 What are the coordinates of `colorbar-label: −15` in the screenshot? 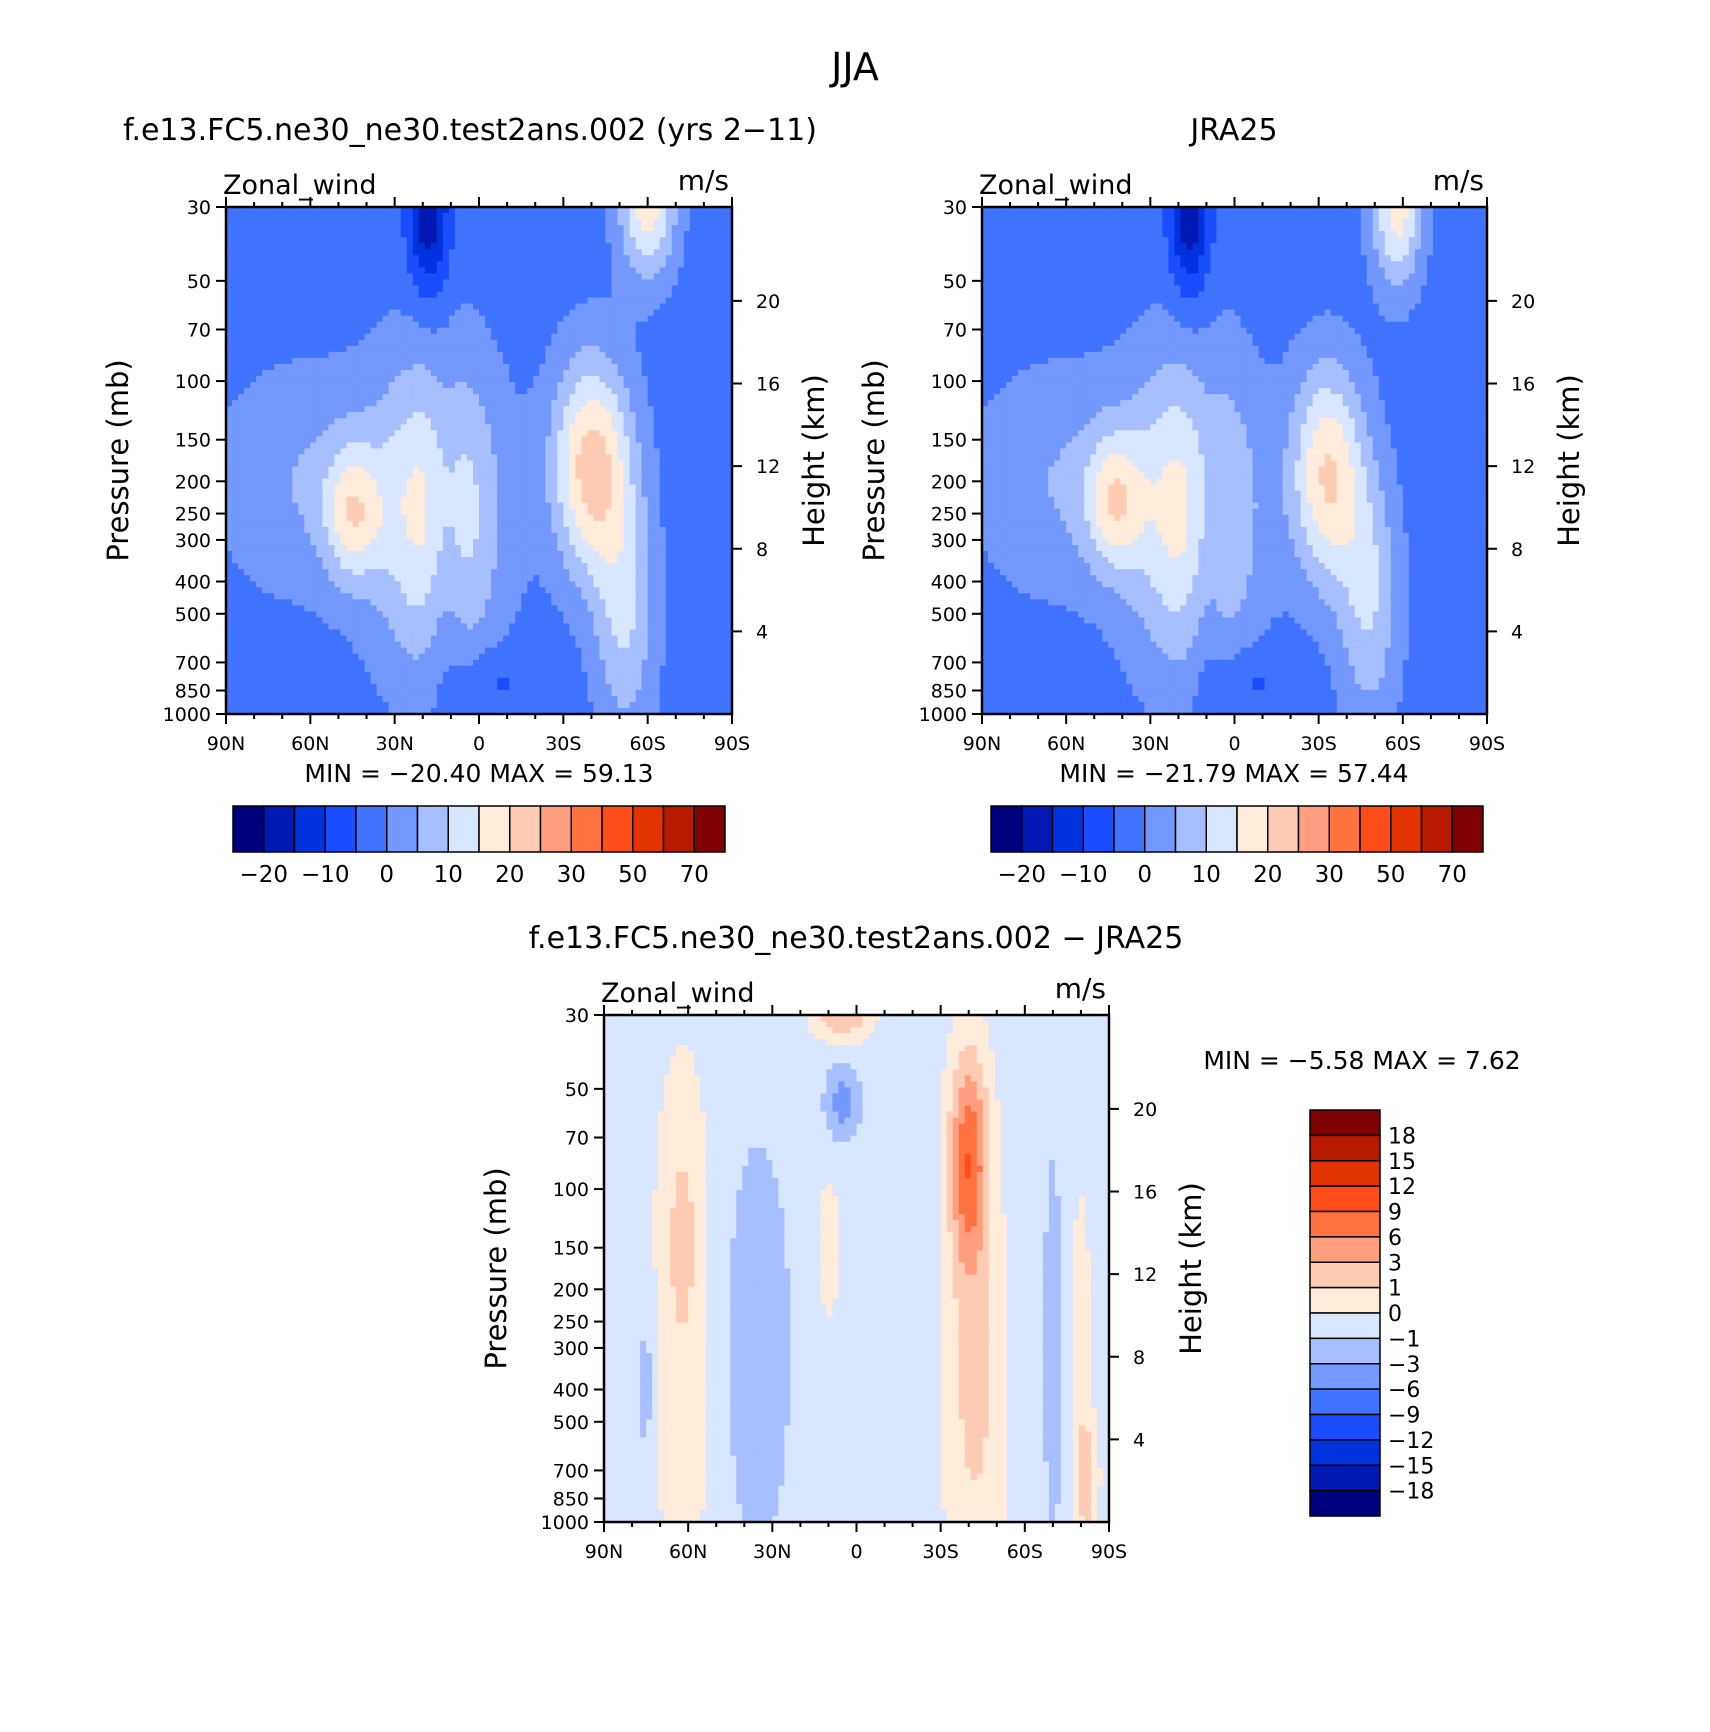 It's located at (1411, 1466).